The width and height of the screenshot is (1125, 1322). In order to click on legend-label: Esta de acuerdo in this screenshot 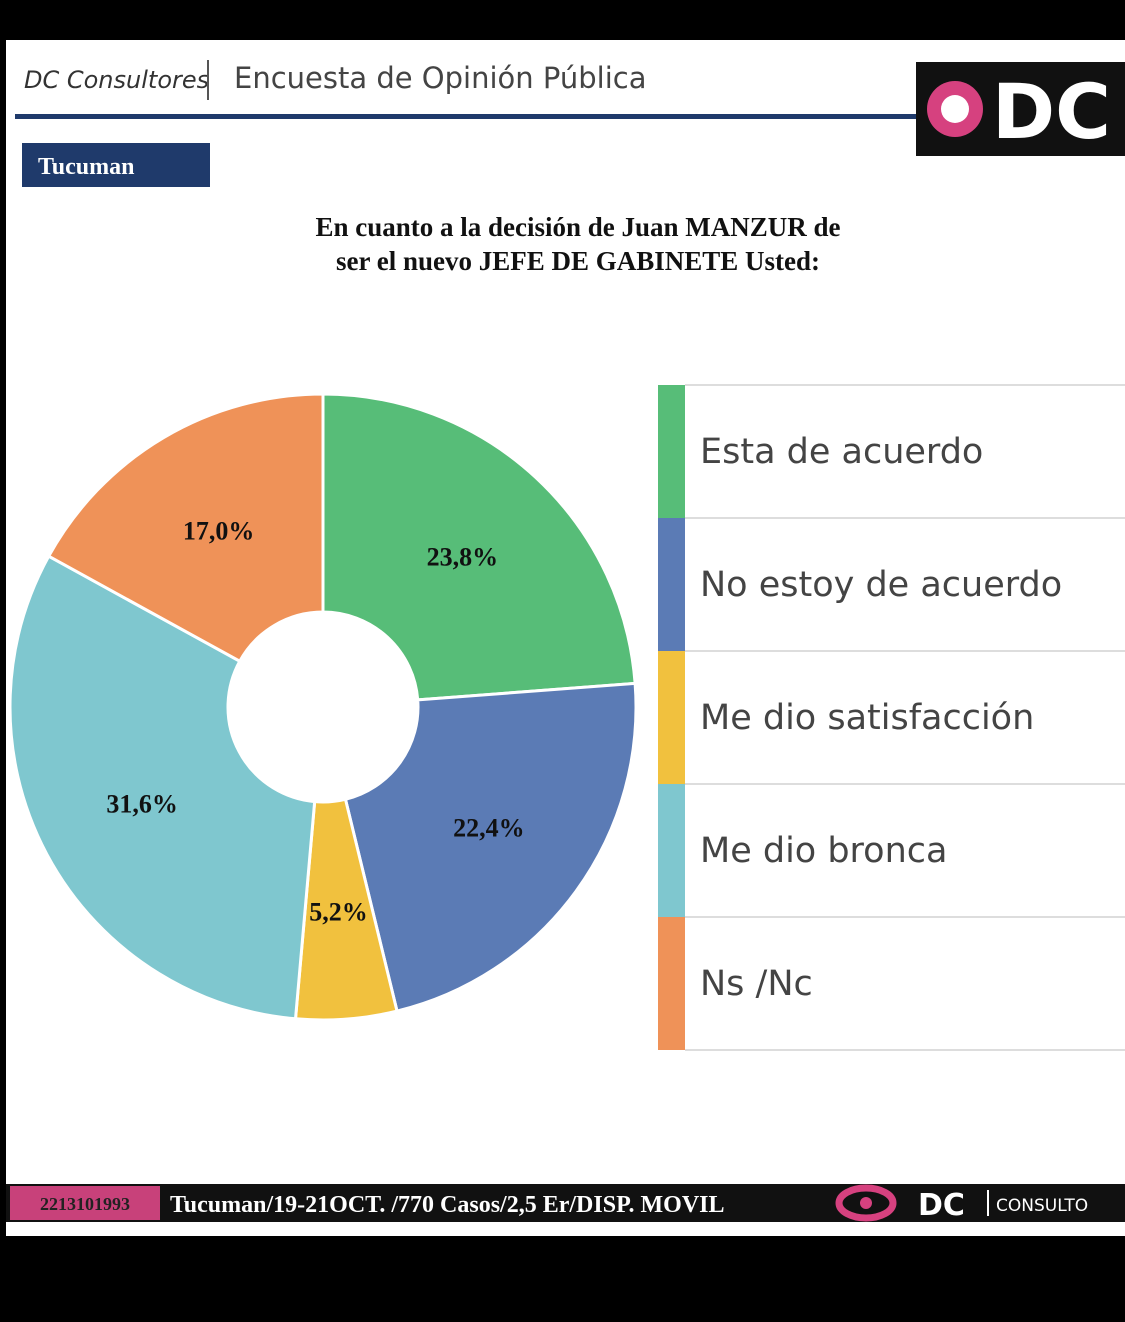, I will do `click(841, 452)`.